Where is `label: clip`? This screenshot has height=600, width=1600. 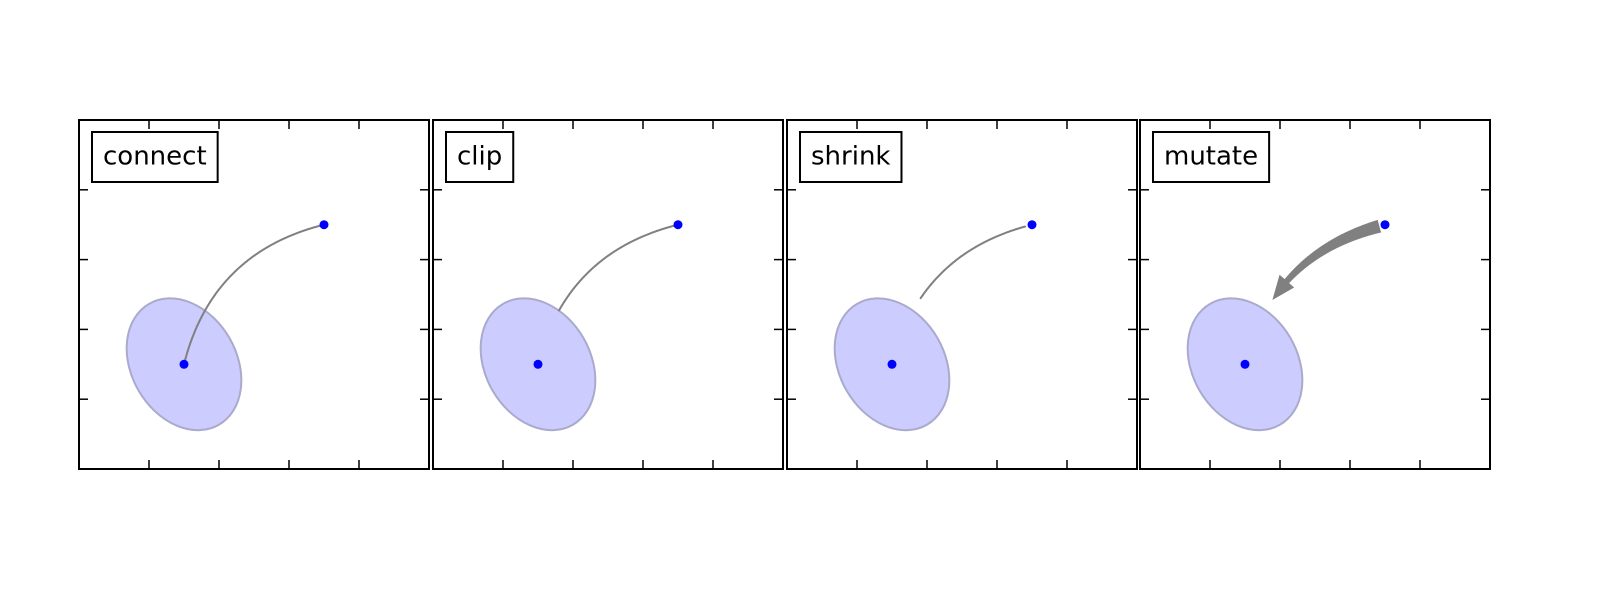 label: clip is located at coordinates (479, 157).